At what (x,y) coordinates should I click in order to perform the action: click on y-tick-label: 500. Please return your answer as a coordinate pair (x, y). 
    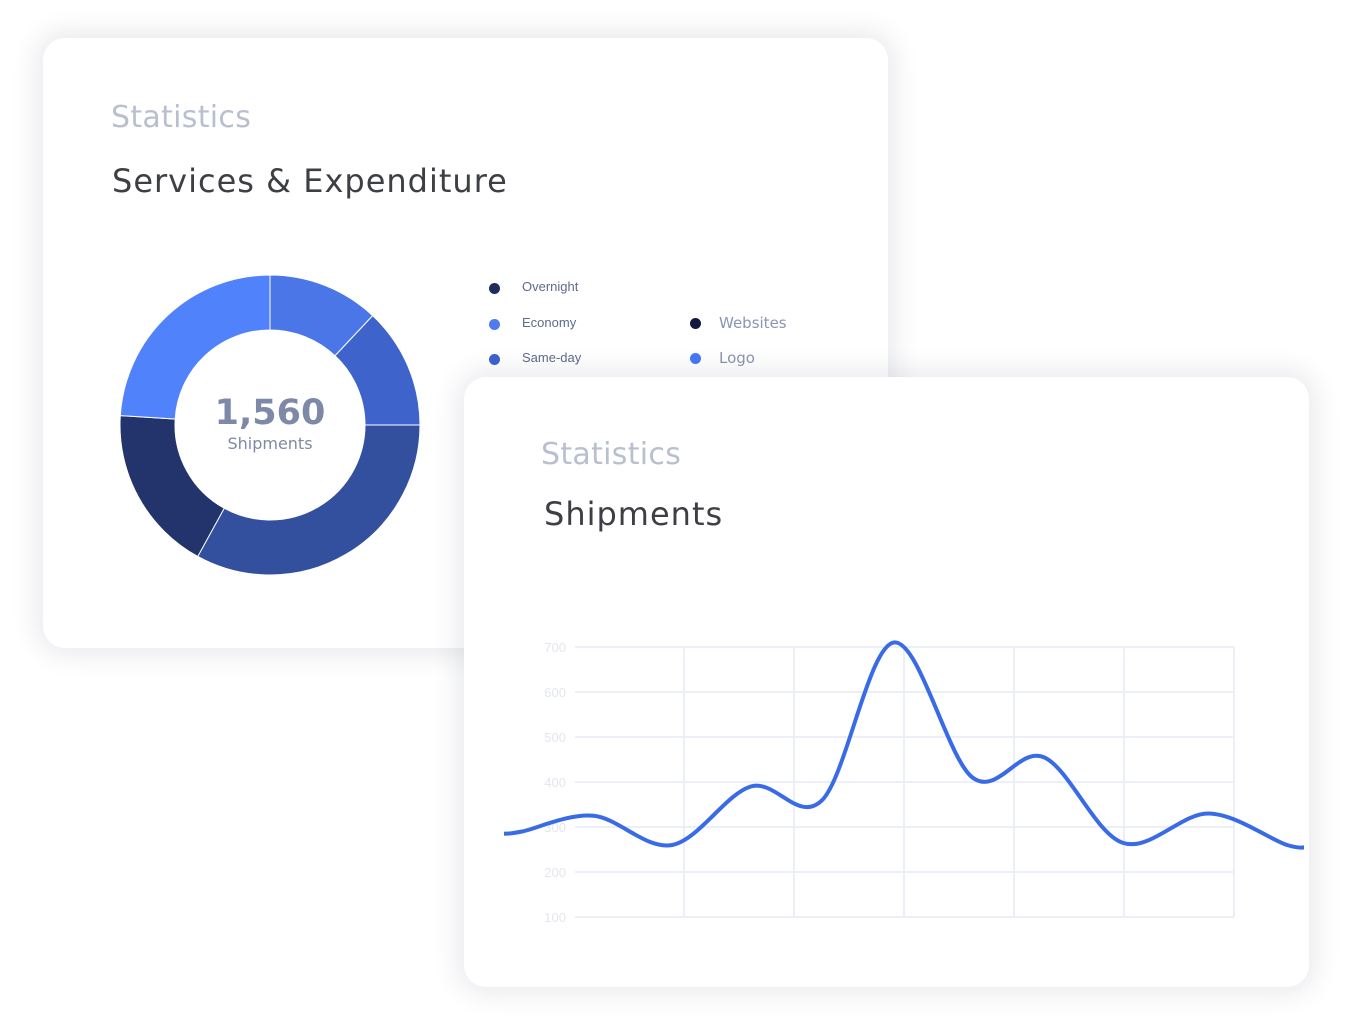
    Looking at the image, I should click on (555, 737).